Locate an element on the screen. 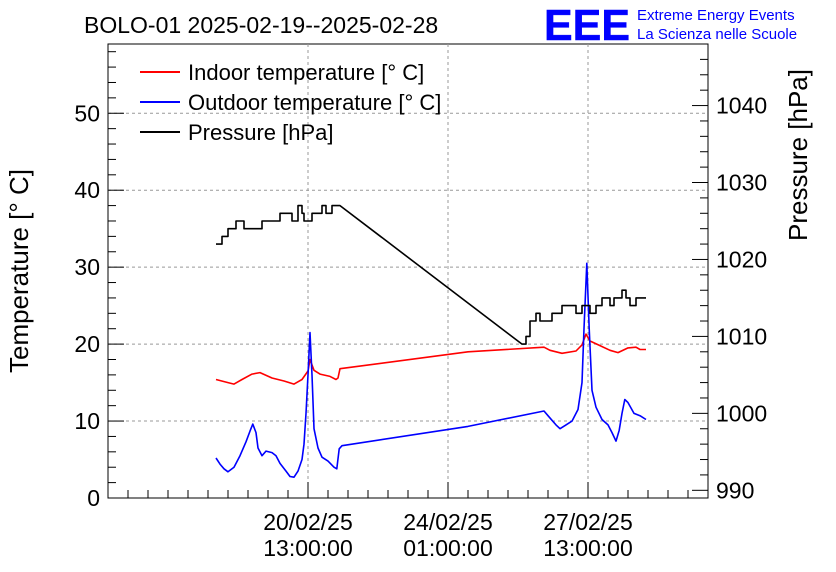 The image size is (836, 572). eee-logo-line1: Extreme Energy Events is located at coordinates (716, 15).